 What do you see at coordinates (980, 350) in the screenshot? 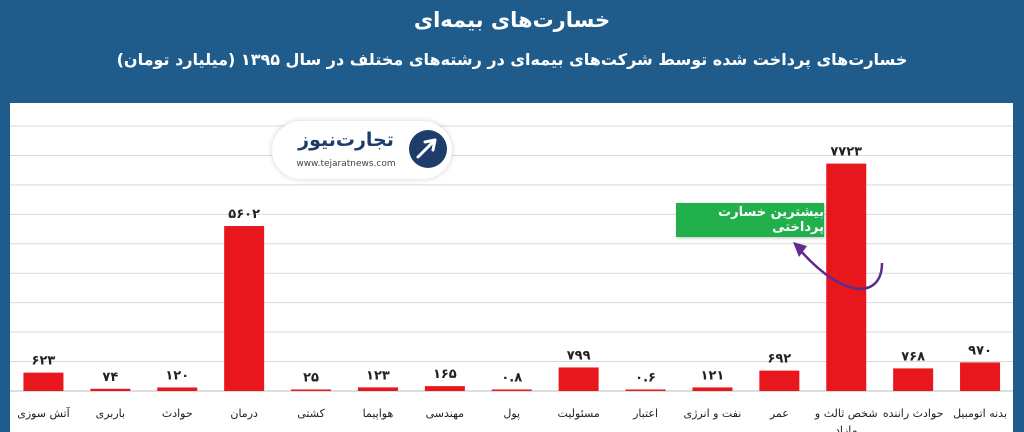
I see `data-label: ۹۷۰` at bounding box center [980, 350].